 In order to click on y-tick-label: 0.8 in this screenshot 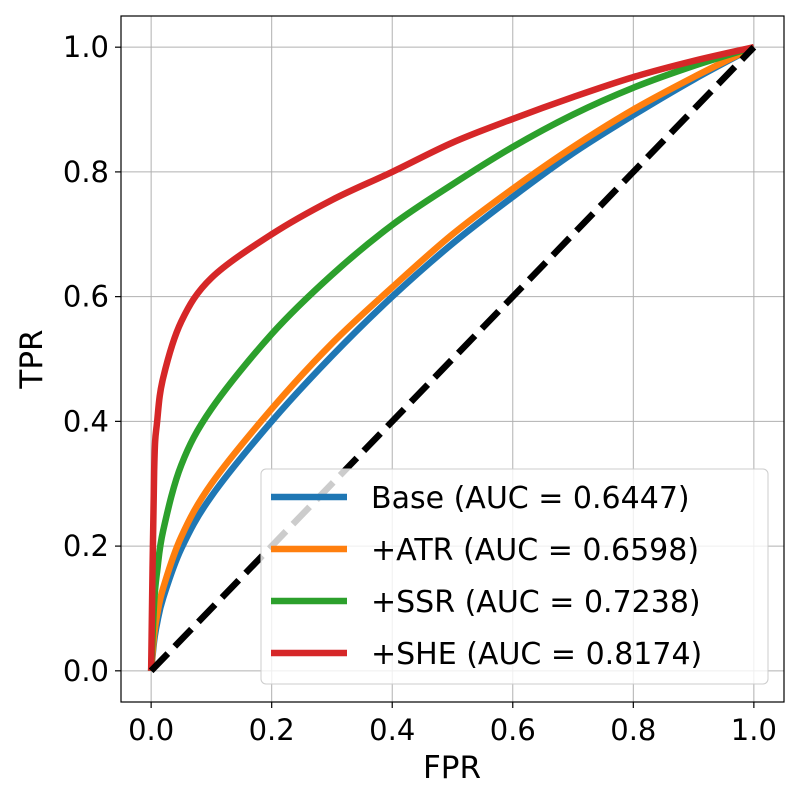, I will do `click(86, 172)`.